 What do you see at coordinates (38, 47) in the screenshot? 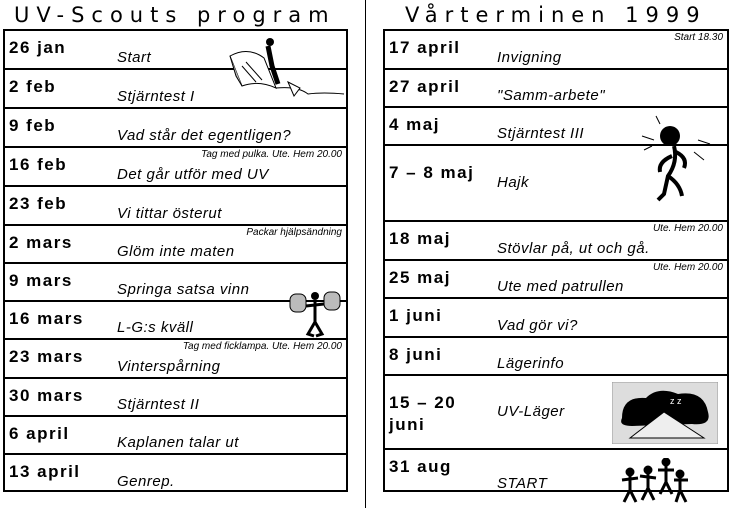
I see `row-date: 26 jan` at bounding box center [38, 47].